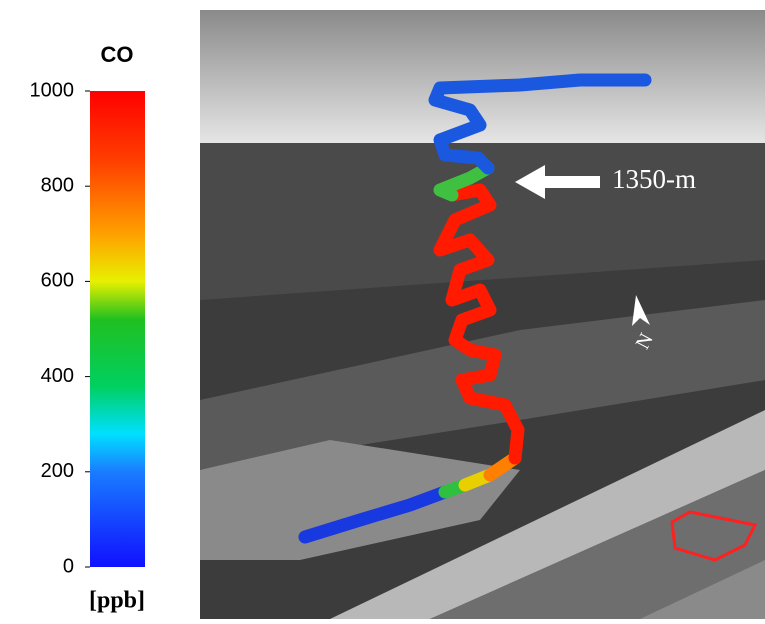 This screenshot has width=765, height=624. What do you see at coordinates (57, 281) in the screenshot?
I see `y-tick-label: 600` at bounding box center [57, 281].